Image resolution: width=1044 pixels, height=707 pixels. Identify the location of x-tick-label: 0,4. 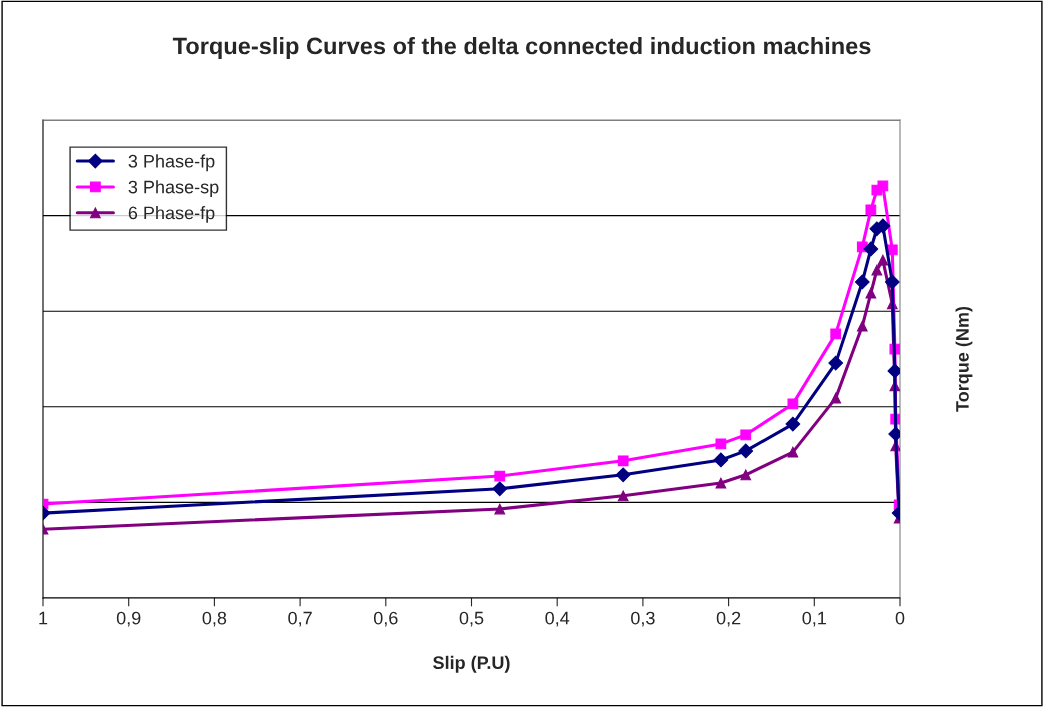
(557, 619).